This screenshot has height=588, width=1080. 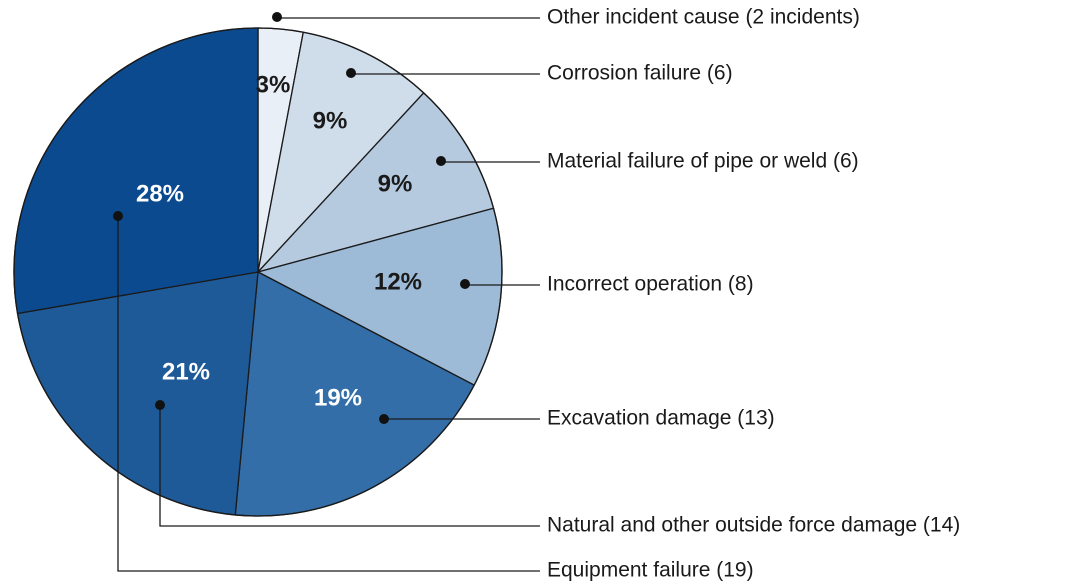 I want to click on category-label: Corrosion failure (6), so click(x=640, y=73).